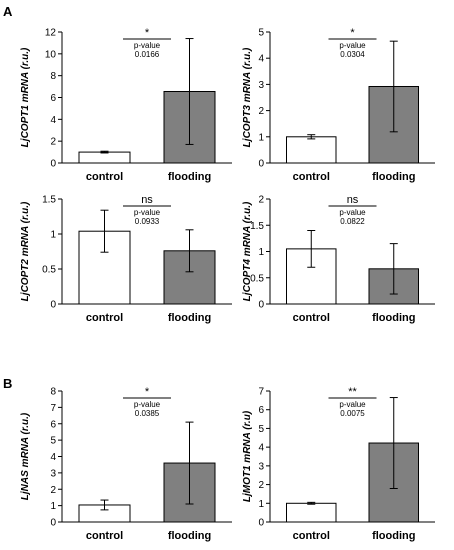 Image resolution: width=454 pixels, height=550 pixels. What do you see at coordinates (25, 97) in the screenshot?
I see `y-axis-label: LjCOPT1 mRNA (r.u.)` at bounding box center [25, 97].